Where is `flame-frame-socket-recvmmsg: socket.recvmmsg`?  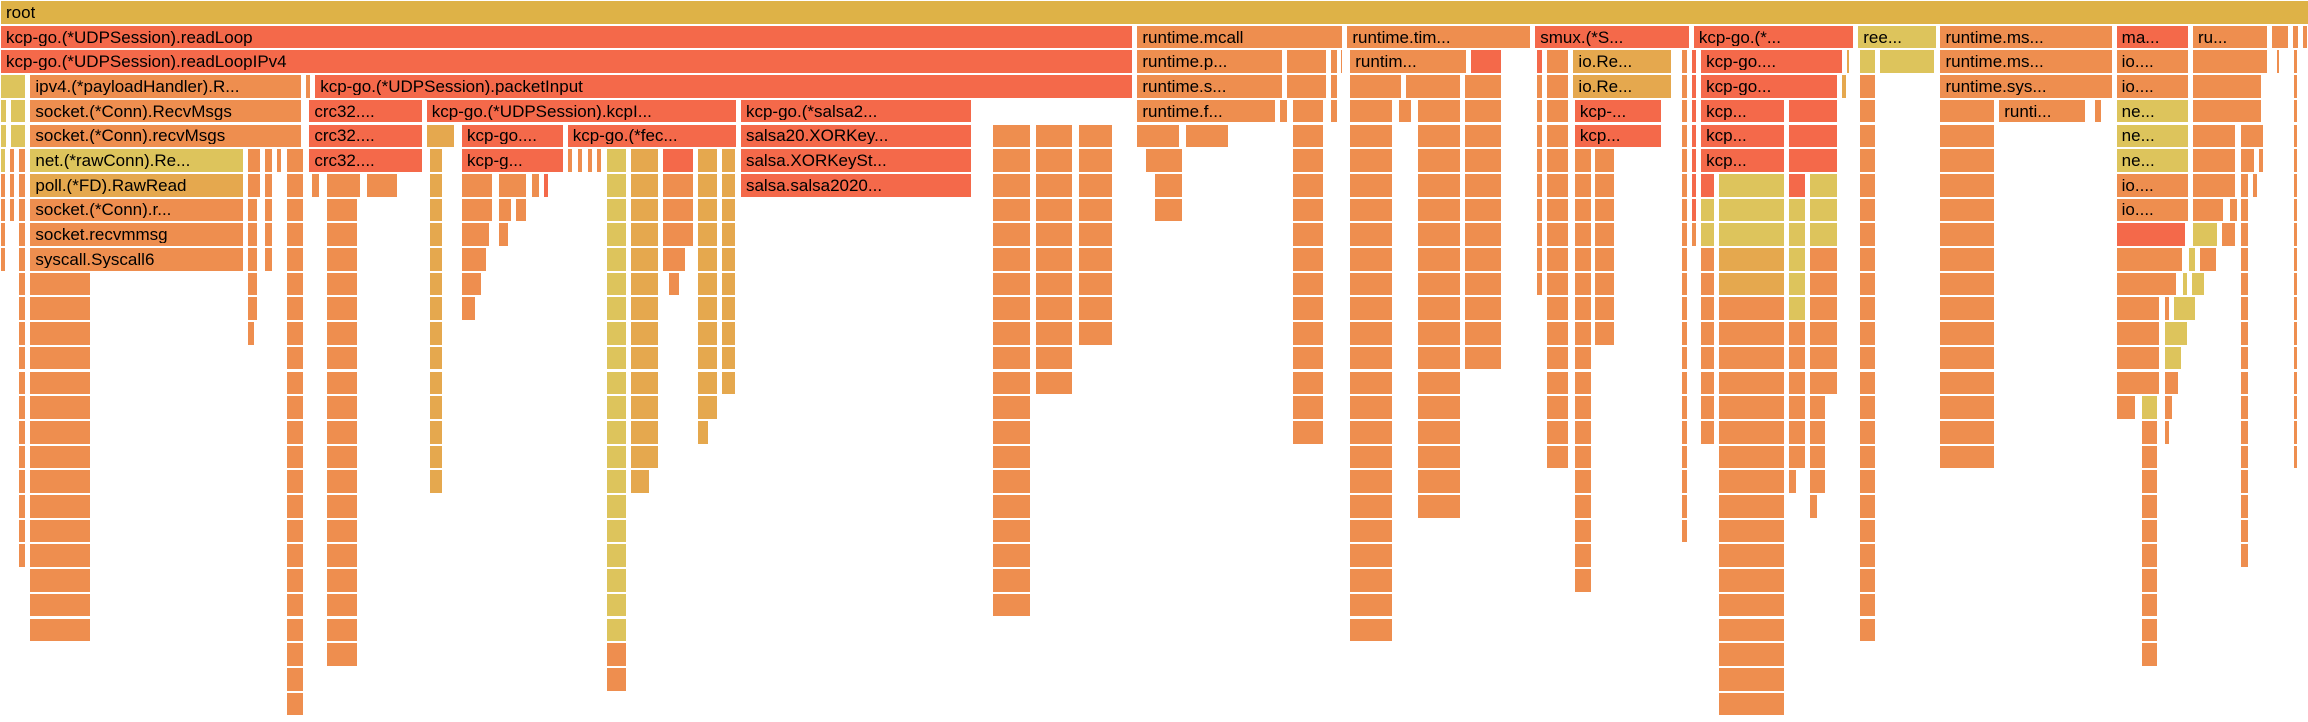
flame-frame-socket-recvmmsg: socket.recvmmsg is located at coordinates (136, 234).